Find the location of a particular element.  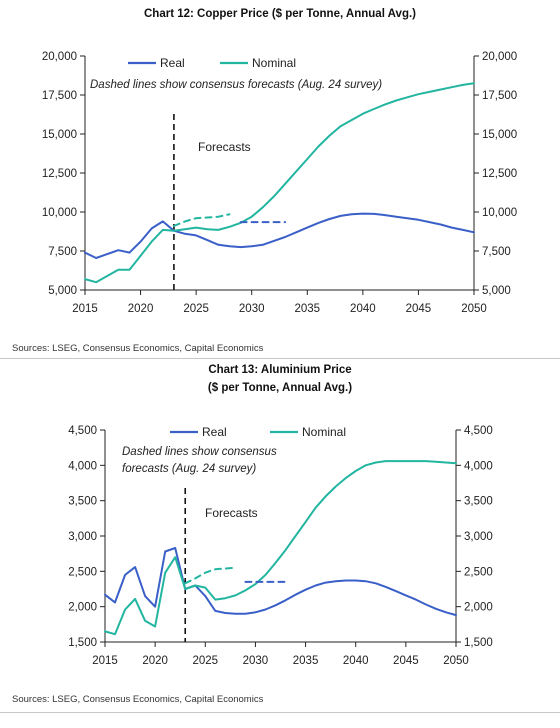

y-tick-label-left: 12,500 is located at coordinates (59, 174).